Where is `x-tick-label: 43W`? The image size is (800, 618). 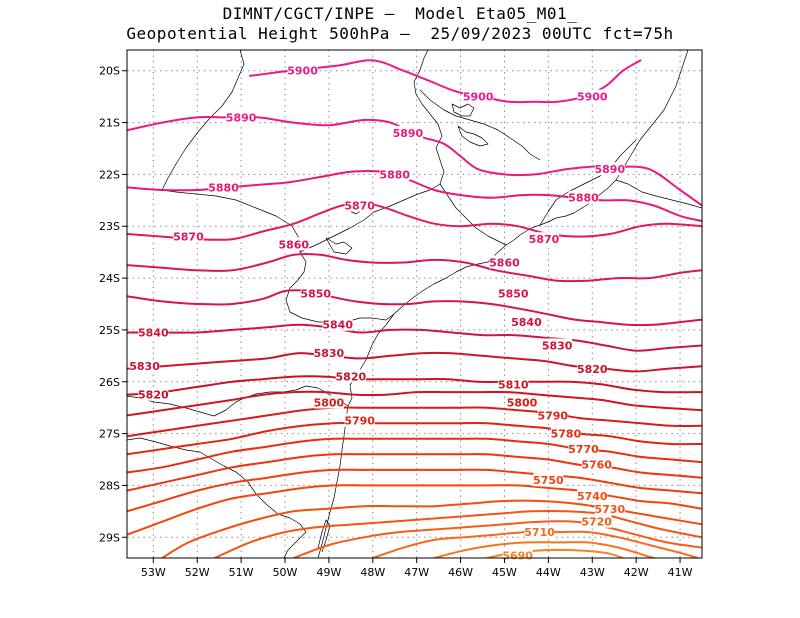
x-tick-label: 43W is located at coordinates (592, 572).